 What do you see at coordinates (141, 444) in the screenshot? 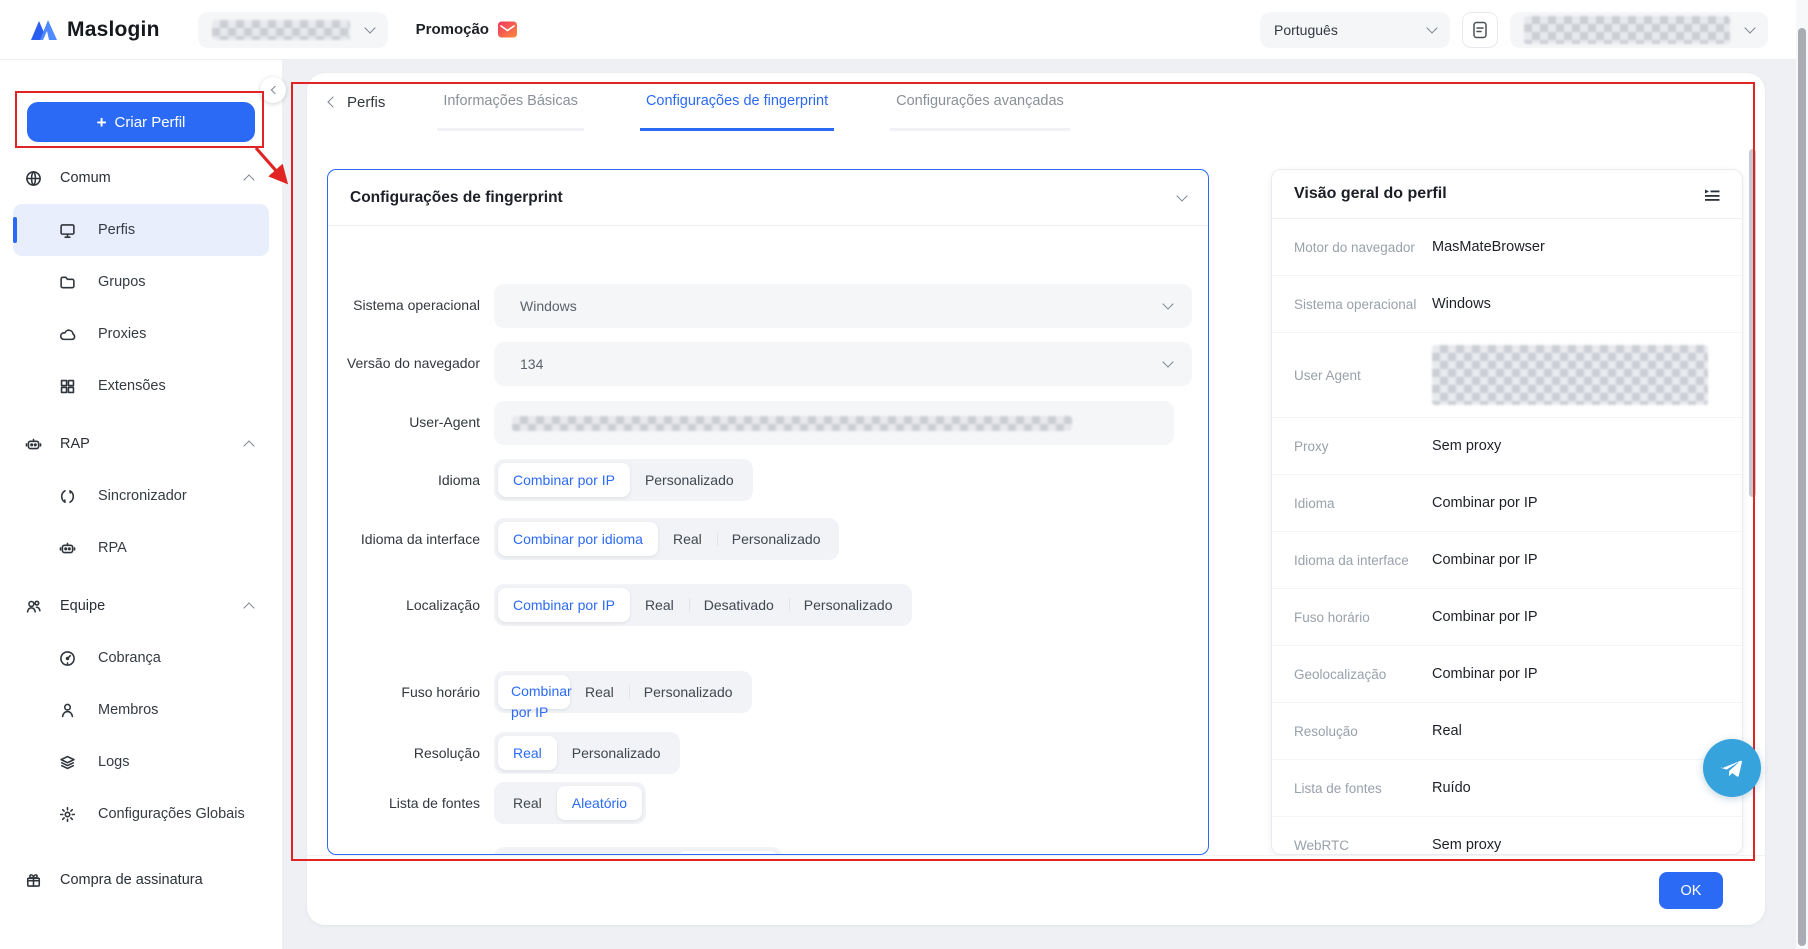
I see `sidebar-section-rap: RAP` at bounding box center [141, 444].